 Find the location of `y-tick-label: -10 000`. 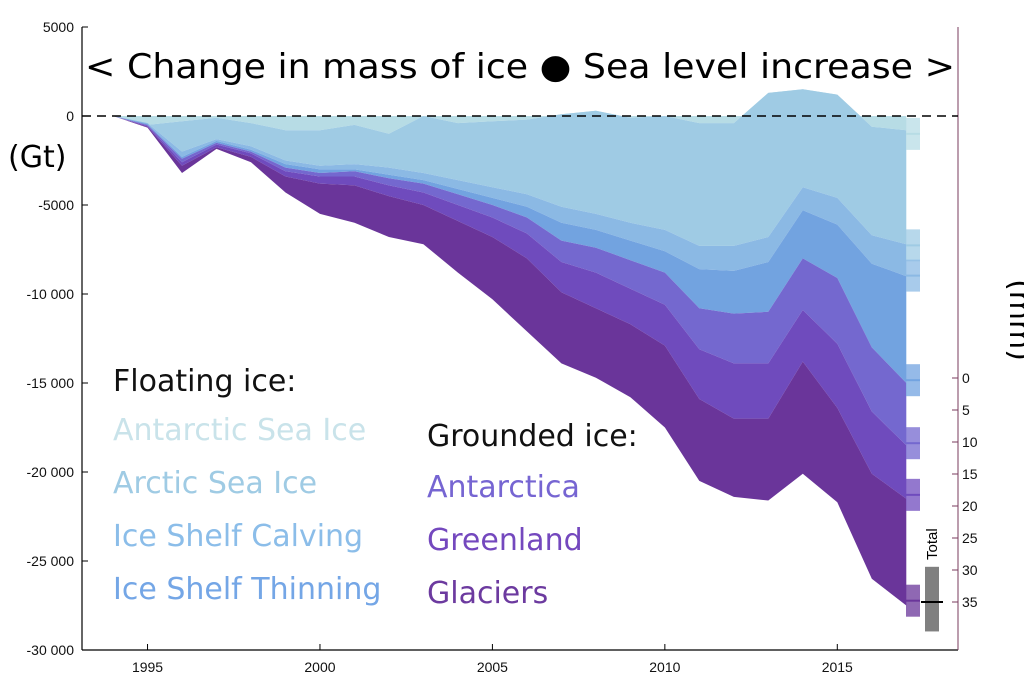

y-tick-label: -10 000 is located at coordinates (51, 294).